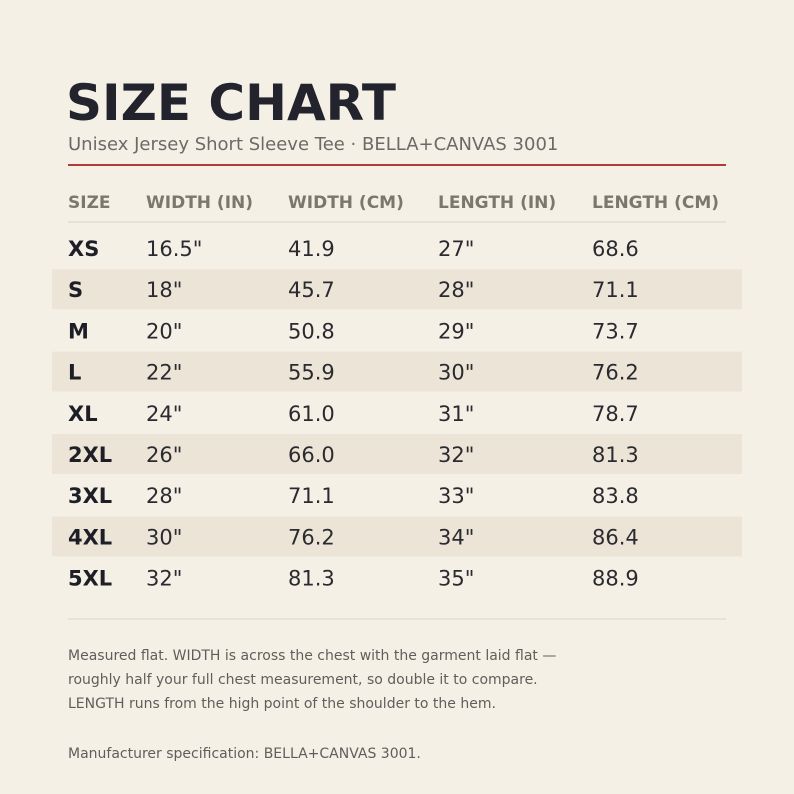 Image resolution: width=794 pixels, height=794 pixels. I want to click on measurement: 88.9, so click(615, 579).